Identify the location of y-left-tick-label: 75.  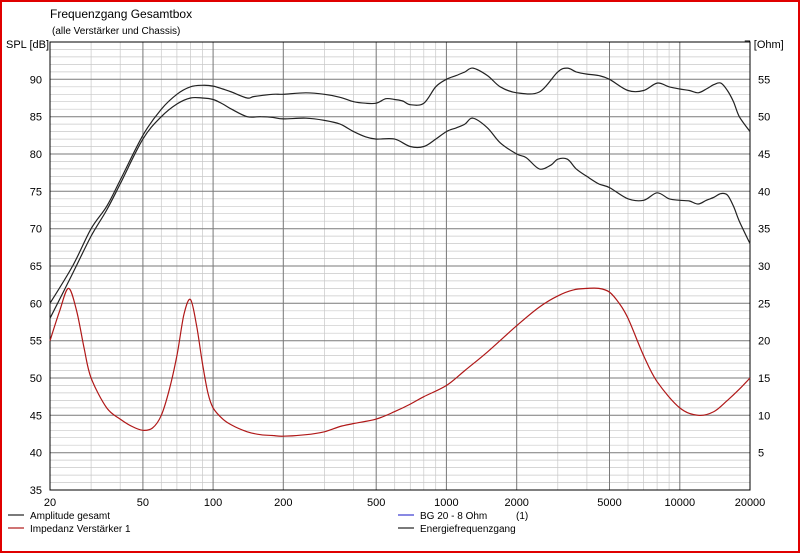
(36, 192).